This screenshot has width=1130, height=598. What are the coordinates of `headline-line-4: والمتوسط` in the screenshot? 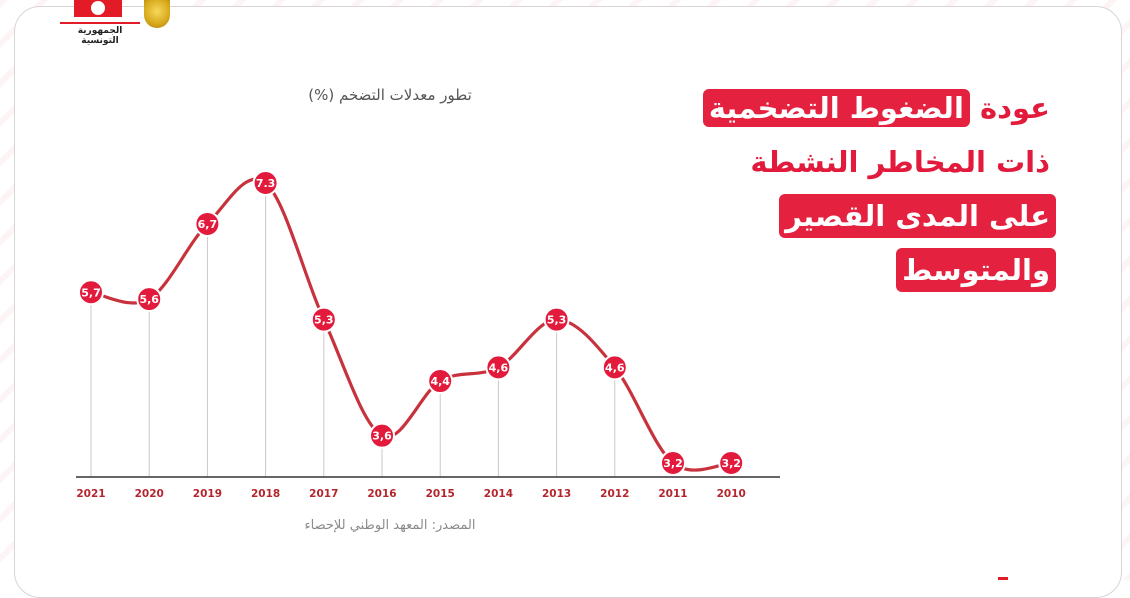 It's located at (976, 270).